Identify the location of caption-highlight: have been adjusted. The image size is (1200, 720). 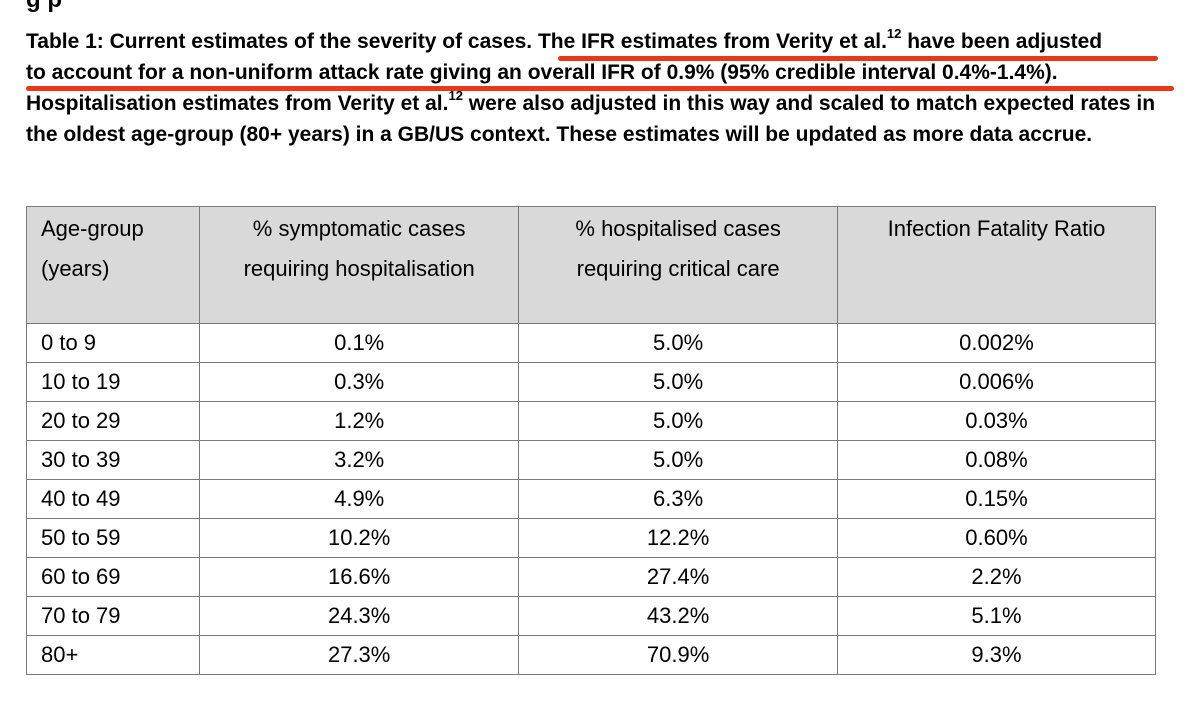
(1002, 41).